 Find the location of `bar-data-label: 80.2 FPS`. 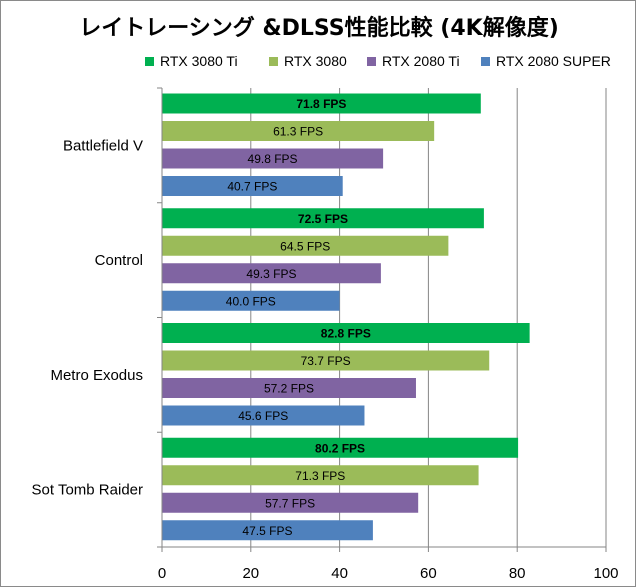

bar-data-label: 80.2 FPS is located at coordinates (340, 448).